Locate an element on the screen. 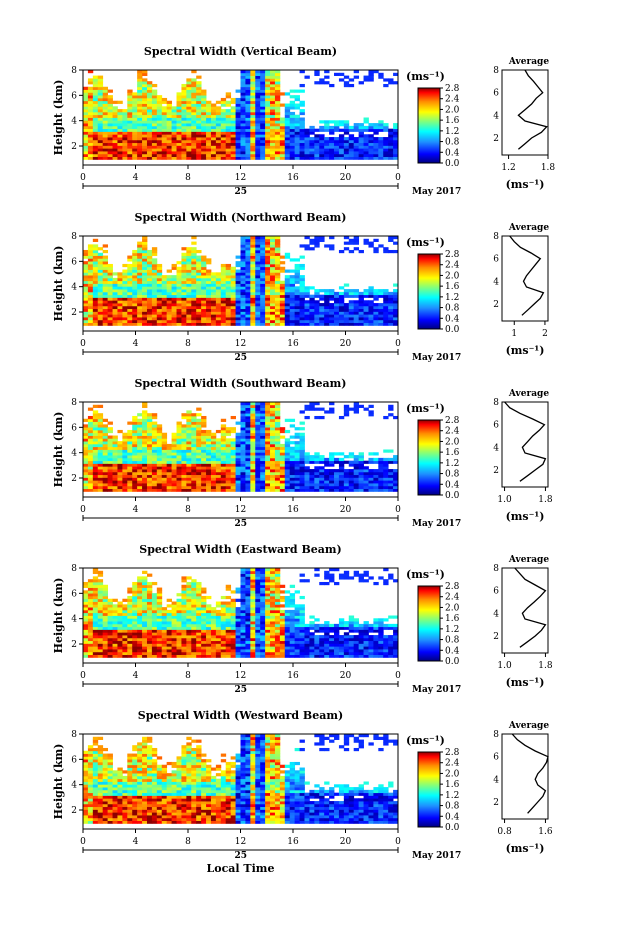 The image size is (618, 929). x-tick-label: 20 is located at coordinates (346, 178).